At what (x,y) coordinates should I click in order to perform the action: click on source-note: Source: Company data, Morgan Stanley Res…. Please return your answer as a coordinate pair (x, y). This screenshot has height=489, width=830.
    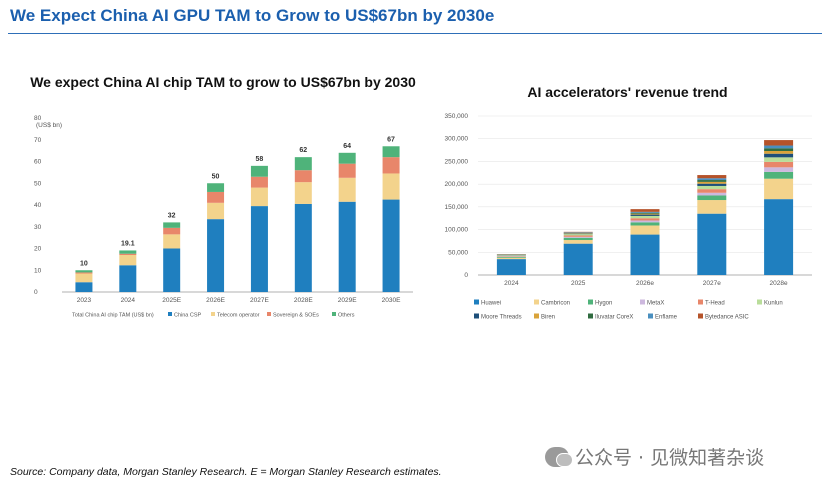
    Looking at the image, I should click on (226, 472).